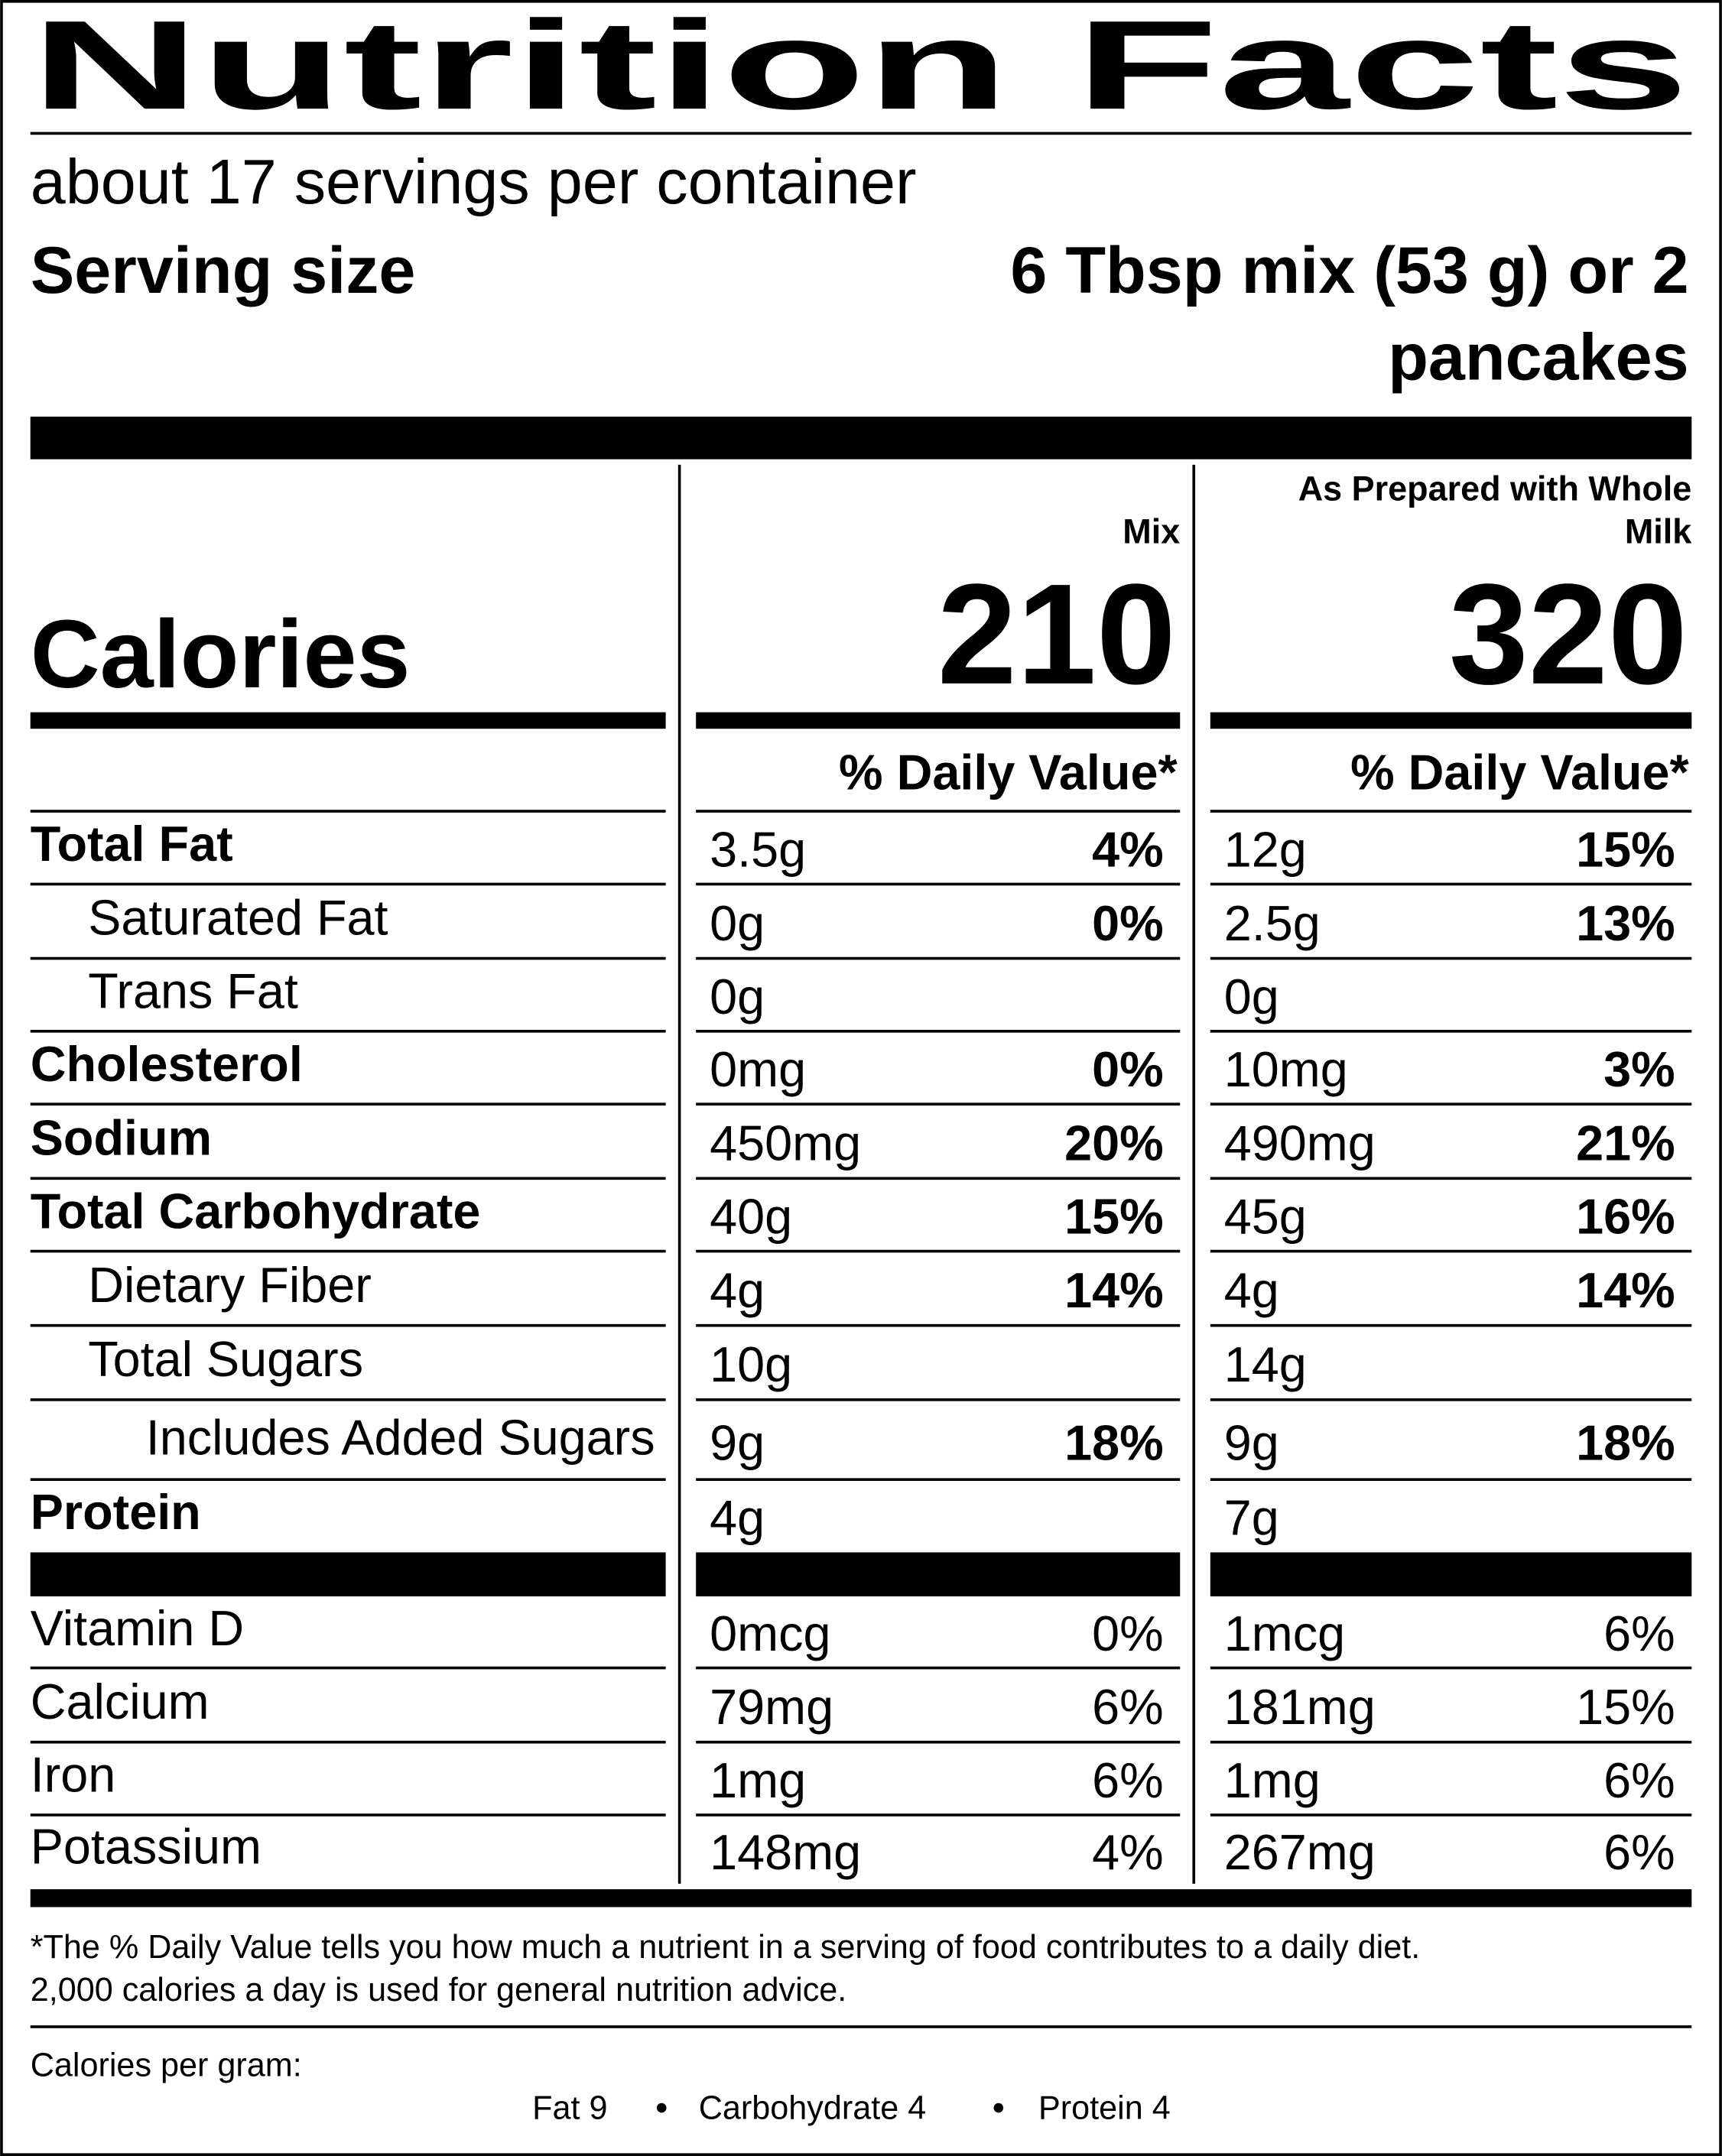 The image size is (1722, 2156). Describe the element at coordinates (225, 1359) in the screenshot. I see `nutrient-label: Total Sugars` at that location.